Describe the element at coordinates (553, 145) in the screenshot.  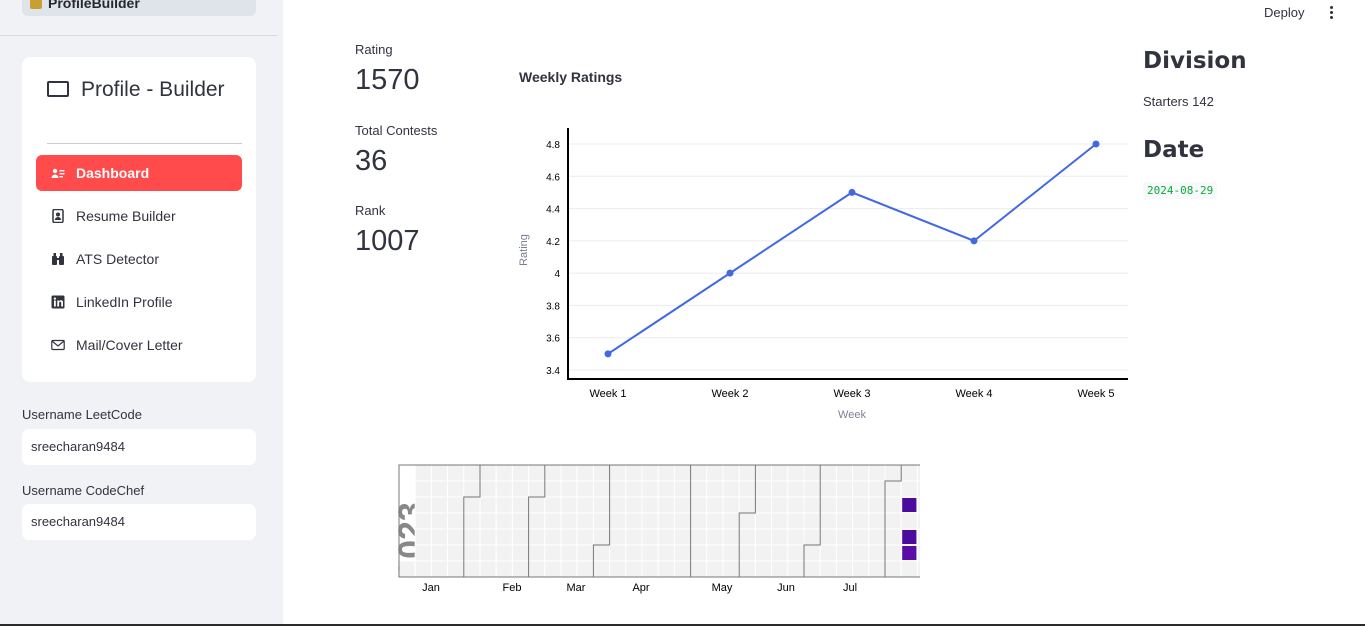
I see `y-tick-label: 4.8` at that location.